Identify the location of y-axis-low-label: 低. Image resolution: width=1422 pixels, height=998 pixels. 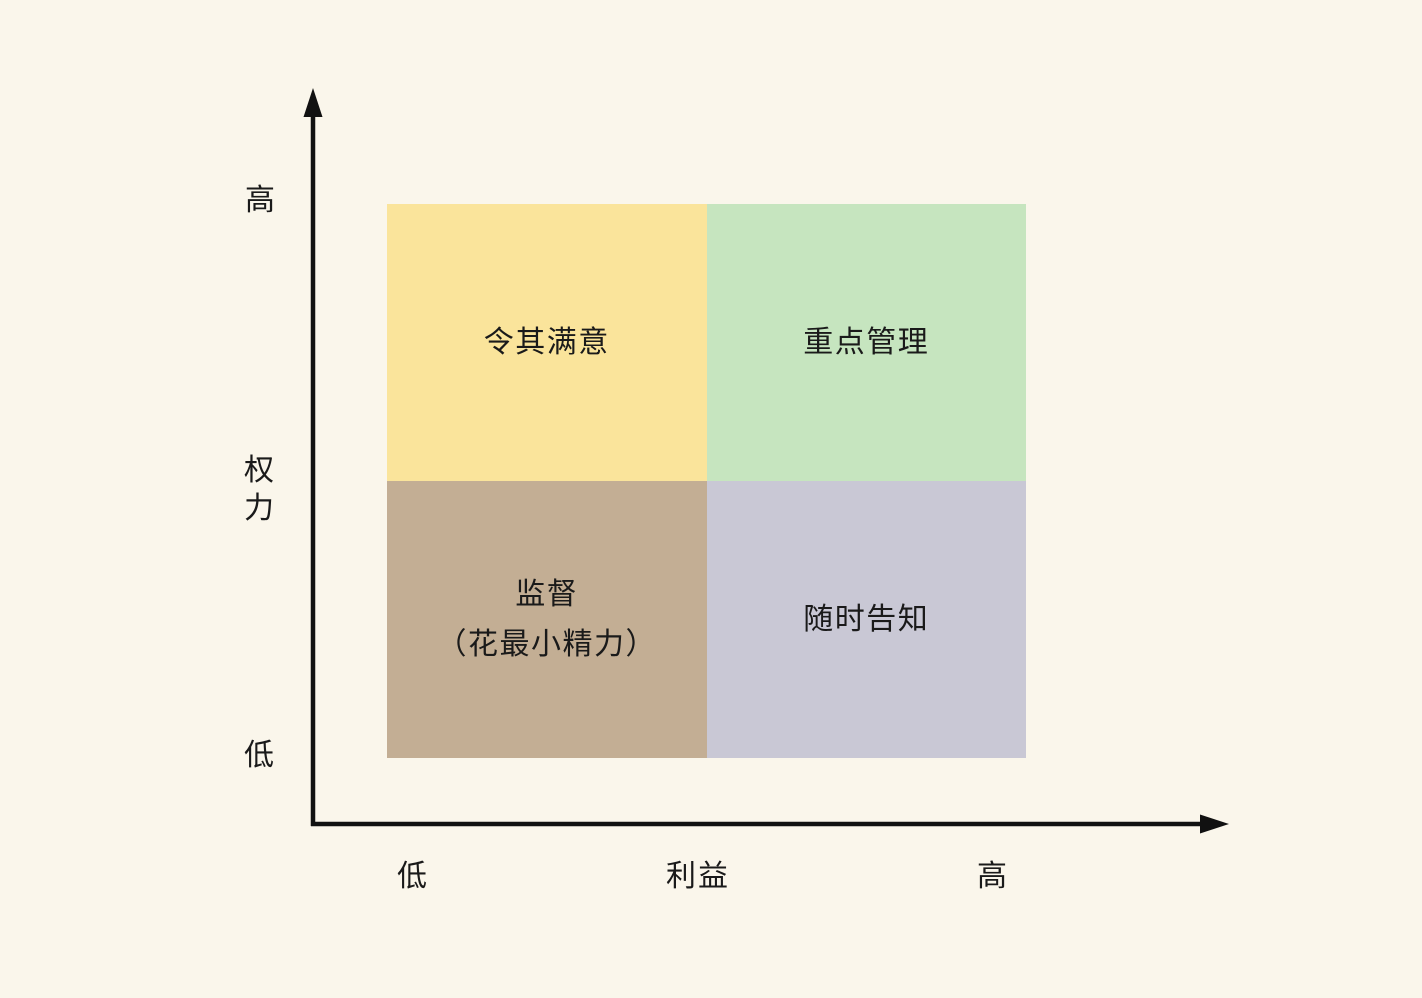
(260, 755).